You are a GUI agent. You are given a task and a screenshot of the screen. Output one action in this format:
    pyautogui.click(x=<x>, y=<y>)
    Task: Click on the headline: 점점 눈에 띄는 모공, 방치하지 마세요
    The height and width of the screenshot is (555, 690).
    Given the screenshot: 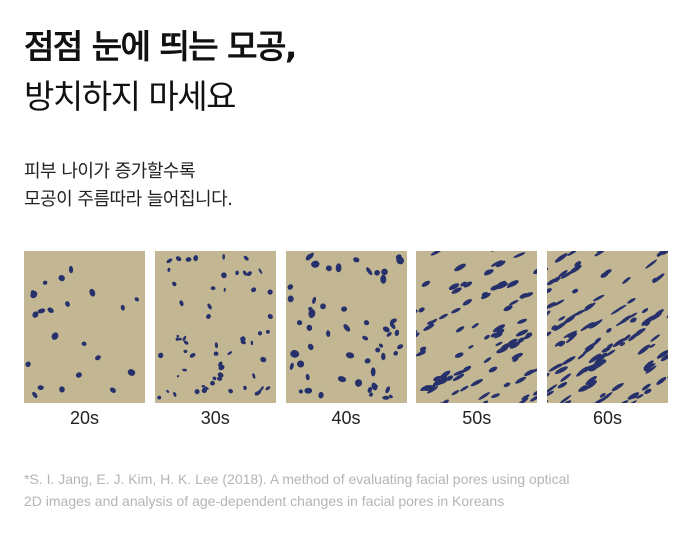 What is the action you would take?
    pyautogui.click(x=160, y=72)
    